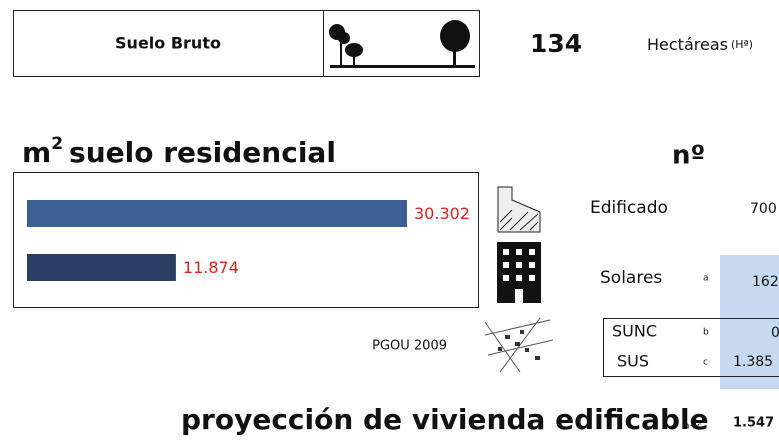  I want to click on row-value: 162, so click(765, 282).